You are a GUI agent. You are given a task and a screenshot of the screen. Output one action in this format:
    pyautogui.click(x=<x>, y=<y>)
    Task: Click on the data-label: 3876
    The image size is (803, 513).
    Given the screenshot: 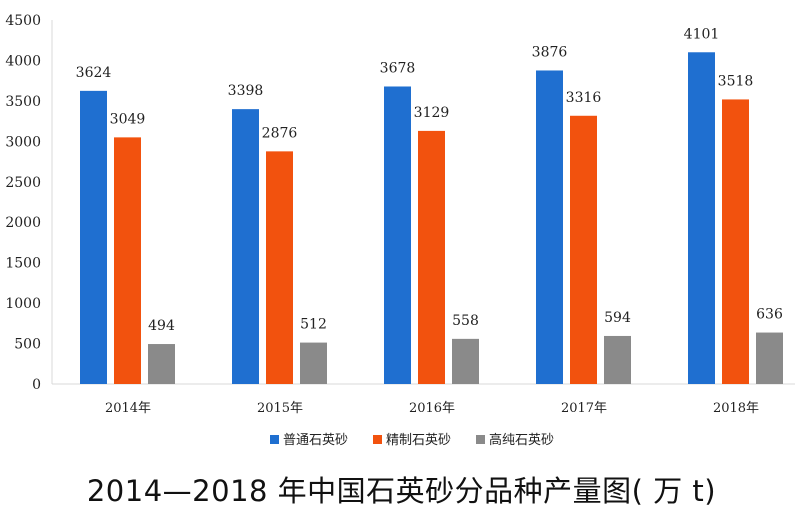 What is the action you would take?
    pyautogui.click(x=550, y=52)
    